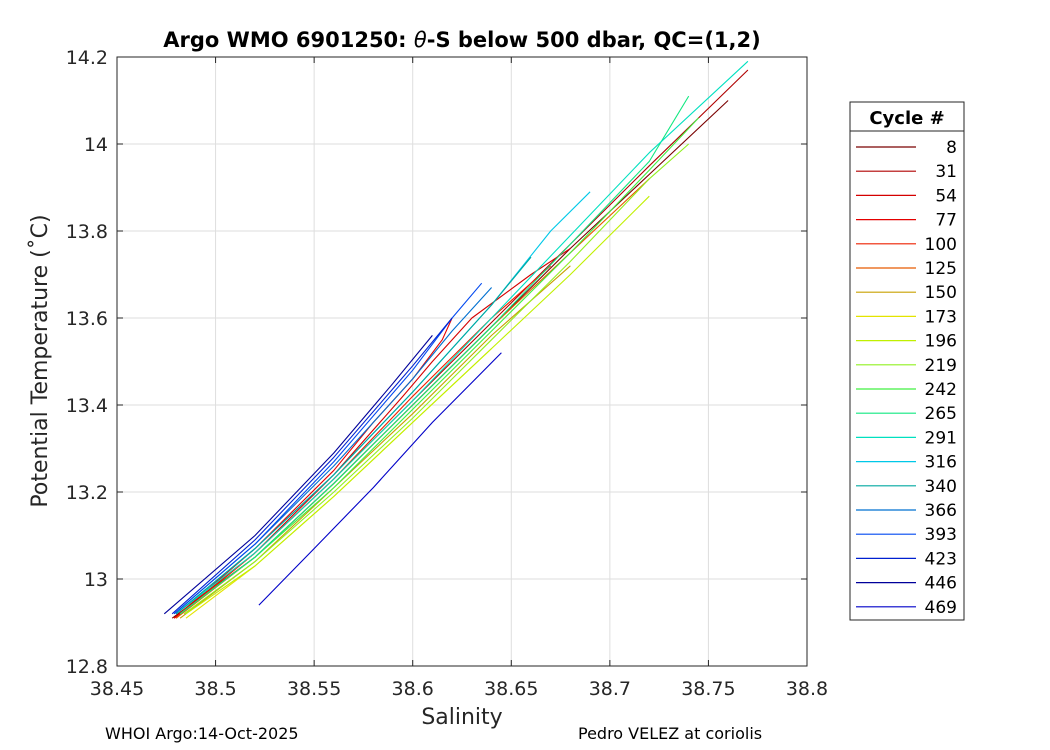  Describe the element at coordinates (941, 584) in the screenshot. I see `legend-label-446: 446` at that location.